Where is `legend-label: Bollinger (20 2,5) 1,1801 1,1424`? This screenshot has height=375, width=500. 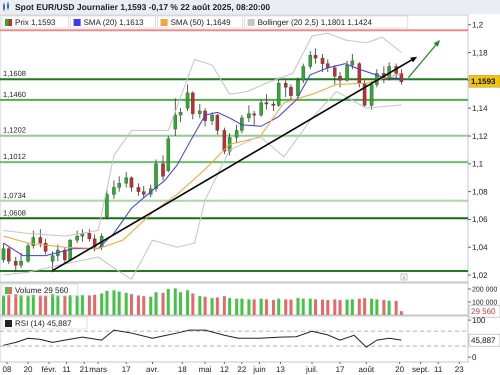 legend-label: Bollinger (20 2,5) 1,1801 1,1424 is located at coordinates (315, 22).